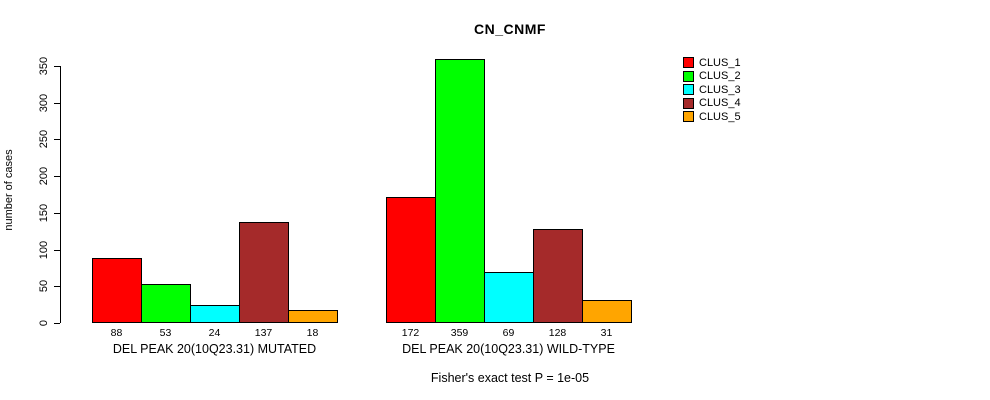 This screenshot has width=990, height=400. I want to click on y-axis-tick-label: 200, so click(44, 176).